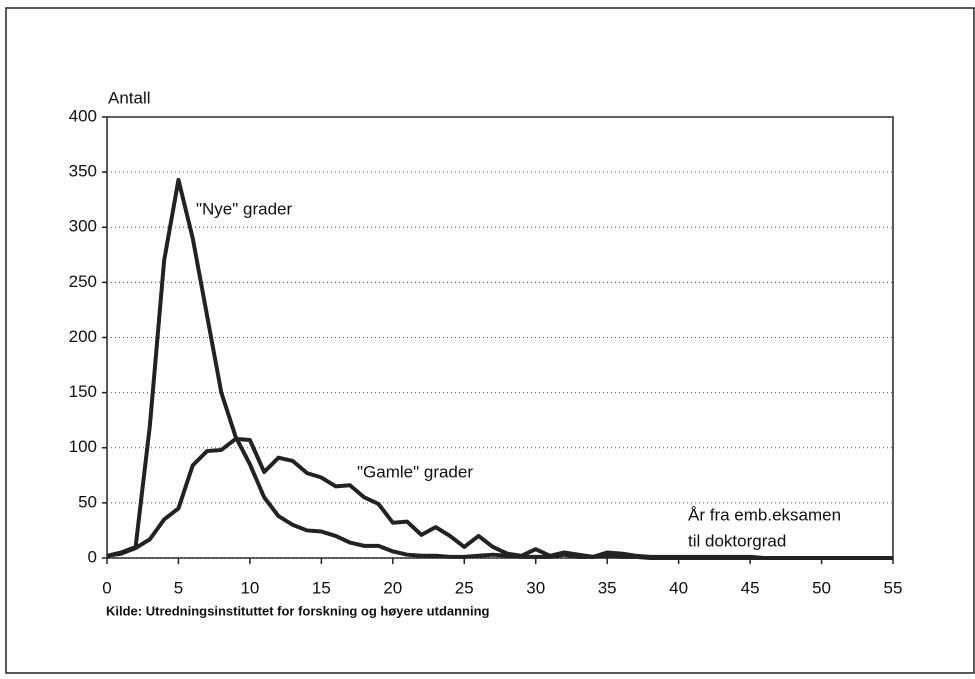 The height and width of the screenshot is (679, 975). Describe the element at coordinates (464, 587) in the screenshot. I see `x-tick-label: 25` at that location.